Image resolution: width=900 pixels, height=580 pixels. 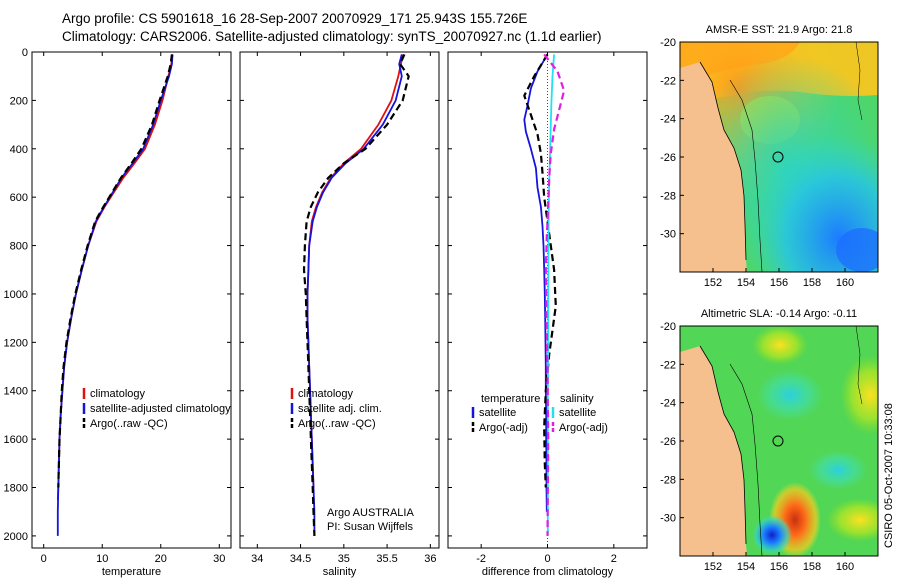 What do you see at coordinates (131, 572) in the screenshot?
I see `temperature-x-axis-label: temperature` at bounding box center [131, 572].